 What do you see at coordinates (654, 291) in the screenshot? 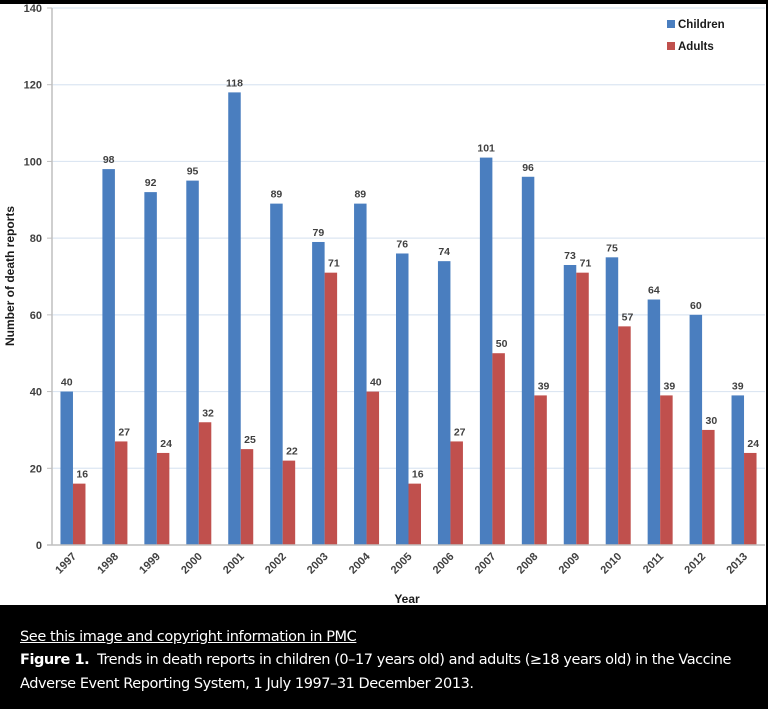
I see `data-label-children: 64` at bounding box center [654, 291].